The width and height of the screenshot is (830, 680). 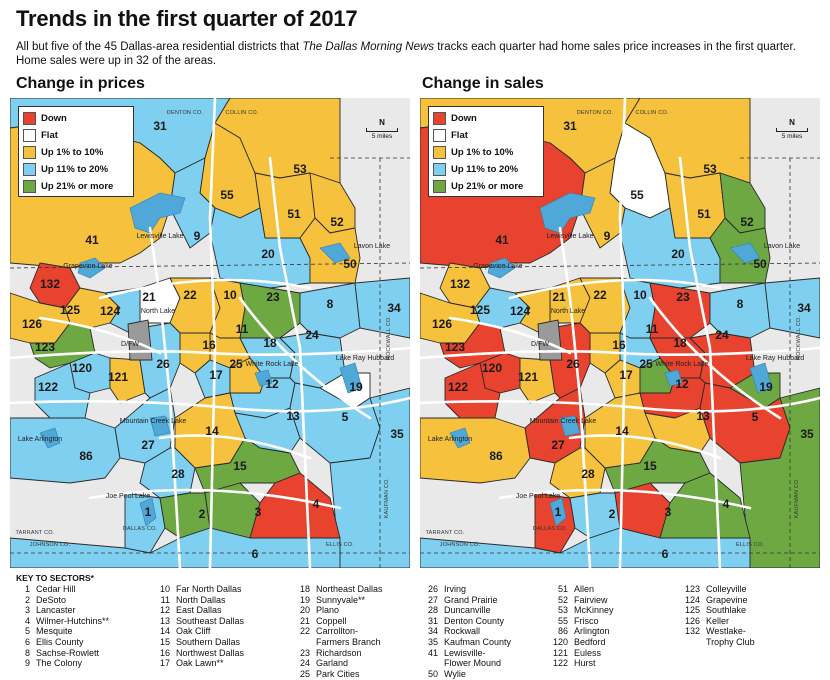 I want to click on north-arrow-icon: N, so click(x=382, y=122).